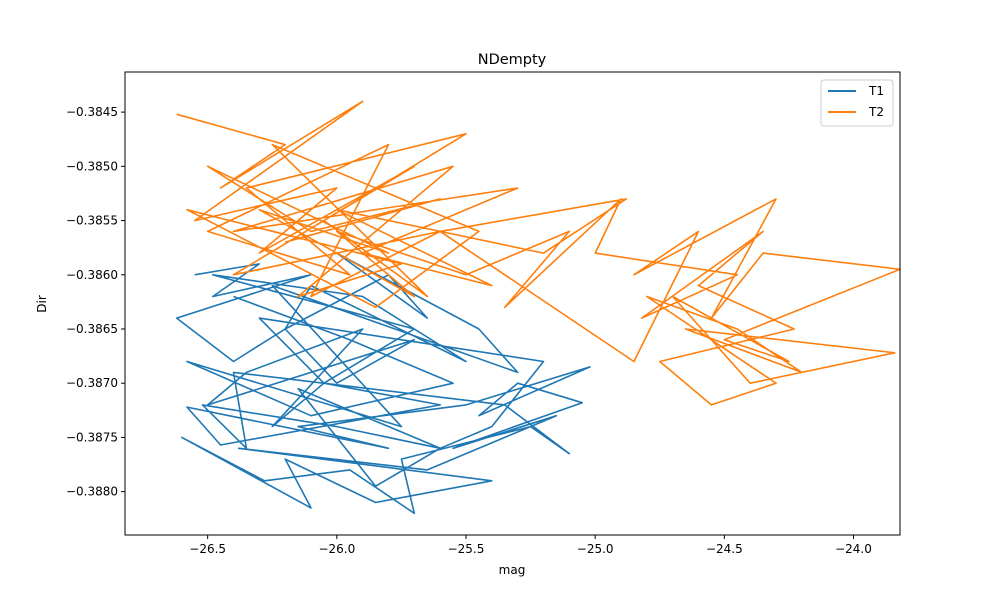 The height and width of the screenshot is (600, 1000). I want to click on legend: T1 T2, so click(857, 103).